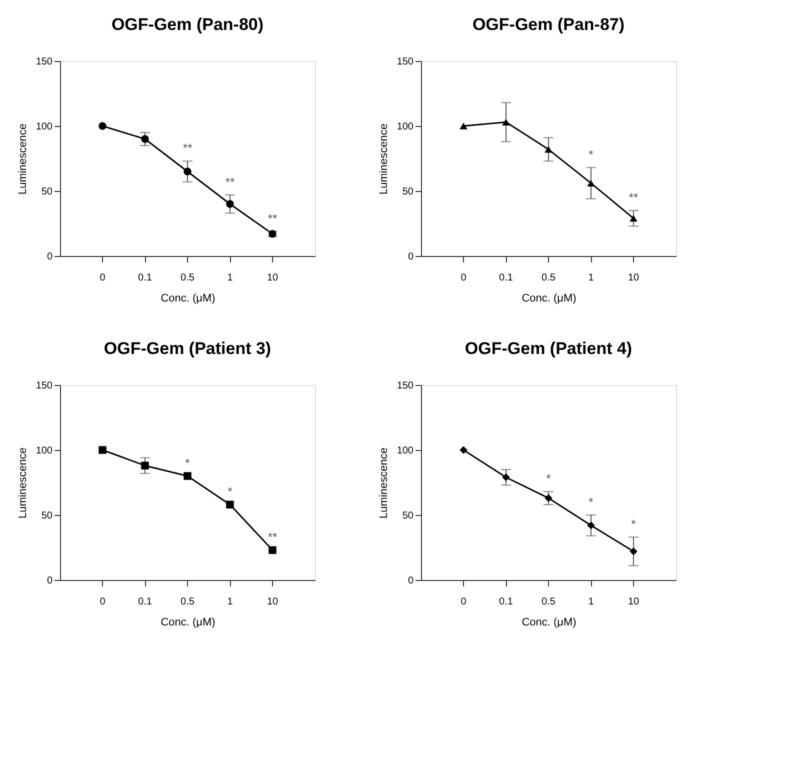  What do you see at coordinates (188, 348) in the screenshot?
I see `chart-title: OGF-Gem (Patient 3)` at bounding box center [188, 348].